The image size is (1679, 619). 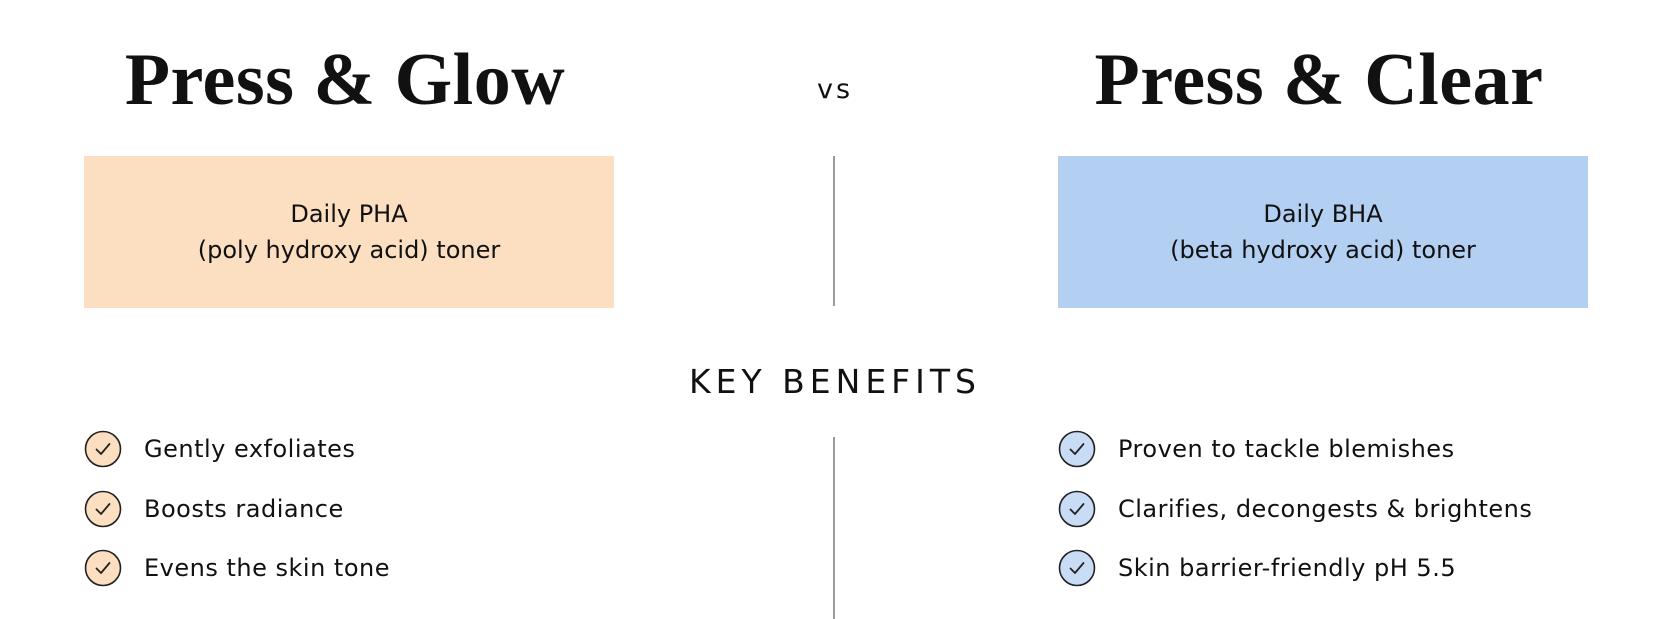 I want to click on benefit-item: Proven to tackle blemishes, so click(x=1256, y=449).